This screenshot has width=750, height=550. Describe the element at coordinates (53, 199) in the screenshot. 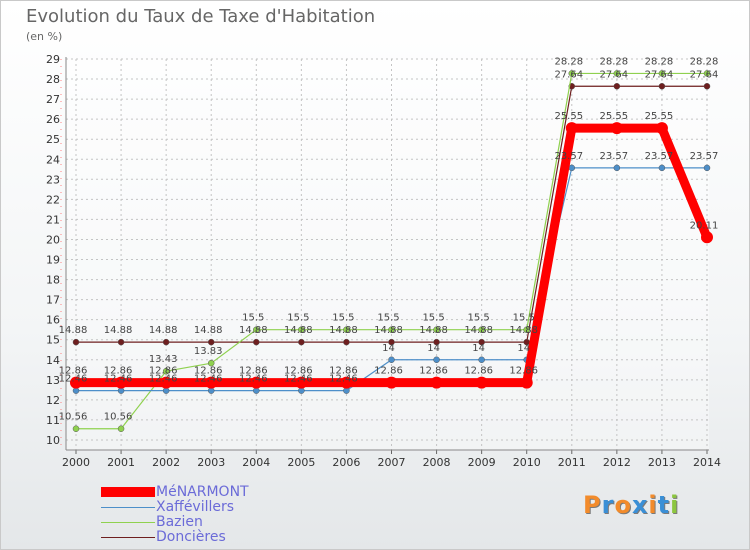

I see `y-tick-label: 22` at that location.